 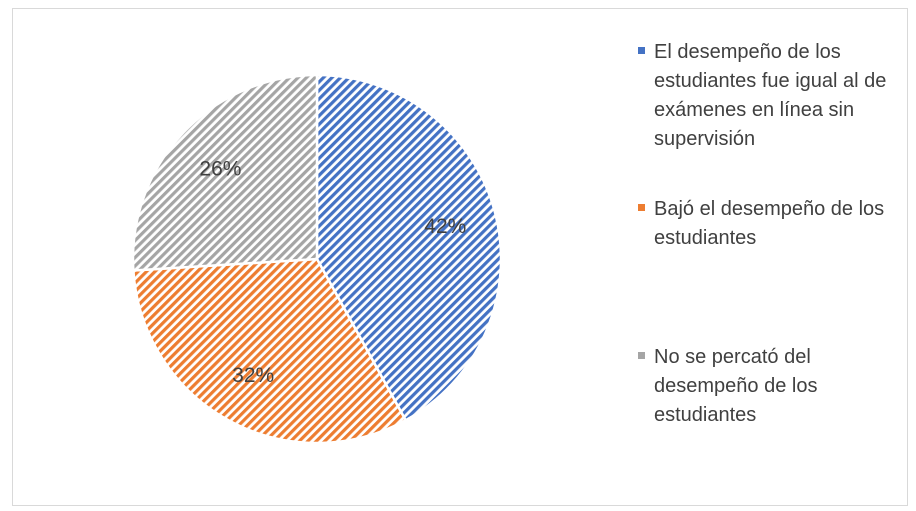 I want to click on data-label-bajo: 32%, so click(x=253, y=375).